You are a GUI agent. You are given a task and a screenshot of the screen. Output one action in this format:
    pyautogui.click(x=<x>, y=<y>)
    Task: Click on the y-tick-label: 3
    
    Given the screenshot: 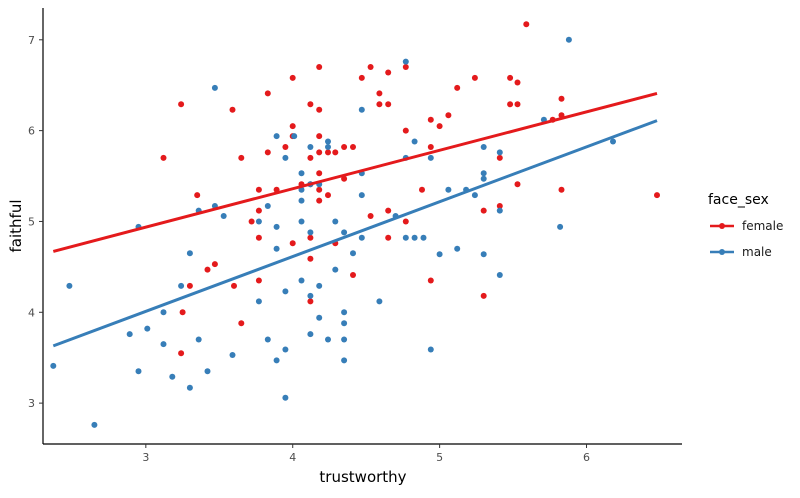 What is the action you would take?
    pyautogui.click(x=31, y=403)
    